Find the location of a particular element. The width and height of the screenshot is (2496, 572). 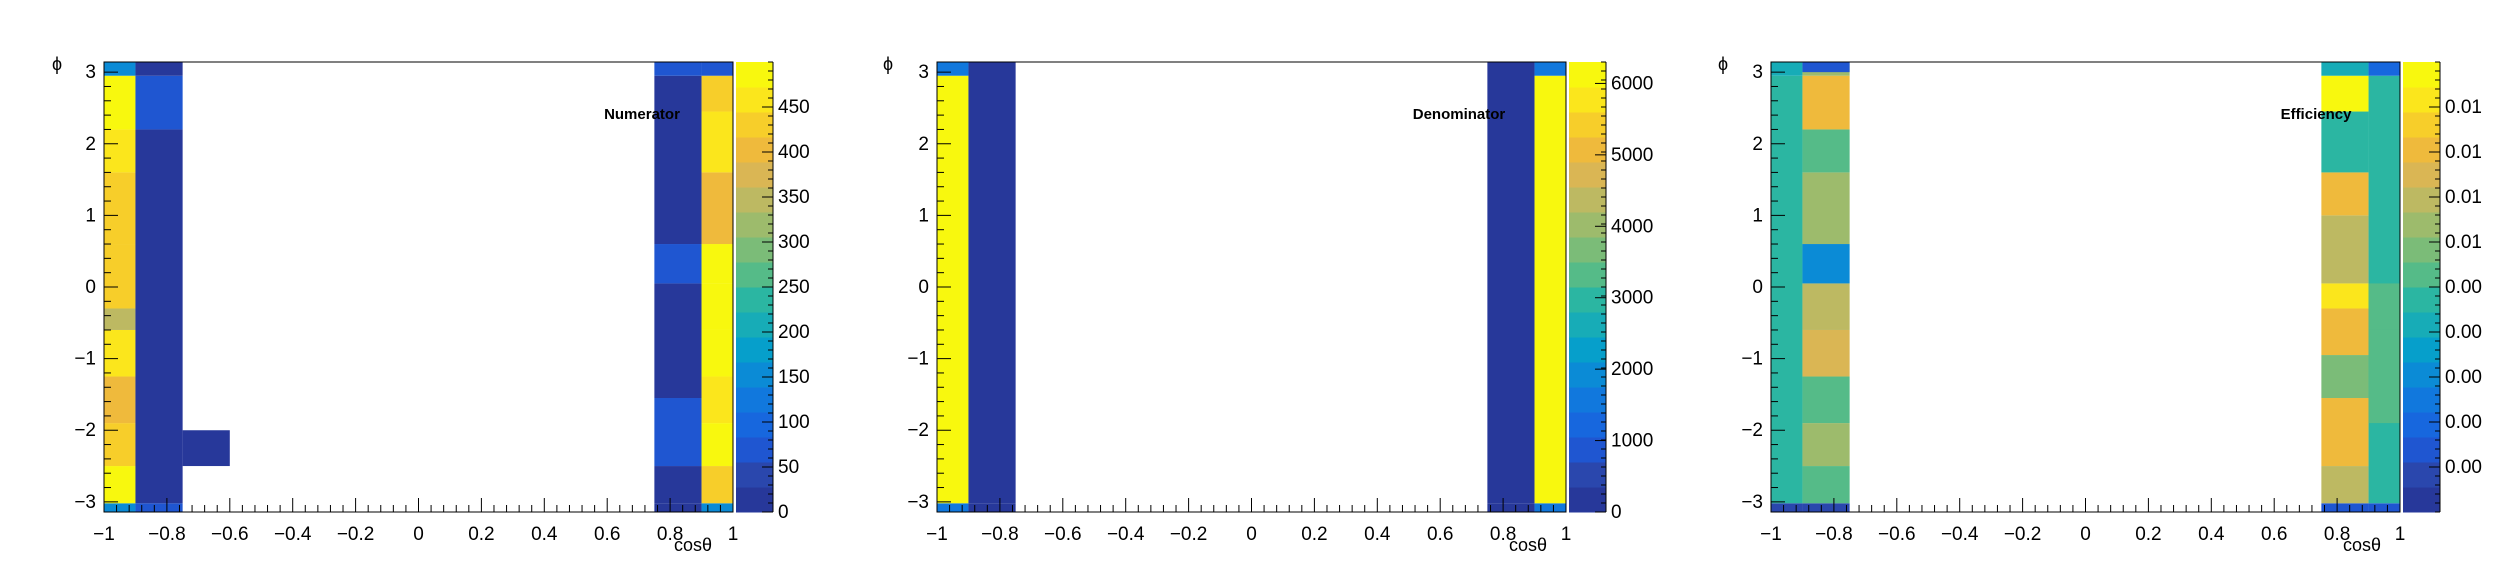

numerator-z-axis: 0 50 100 150 200 250 300 350 400 450 is located at coordinates (786, 292).